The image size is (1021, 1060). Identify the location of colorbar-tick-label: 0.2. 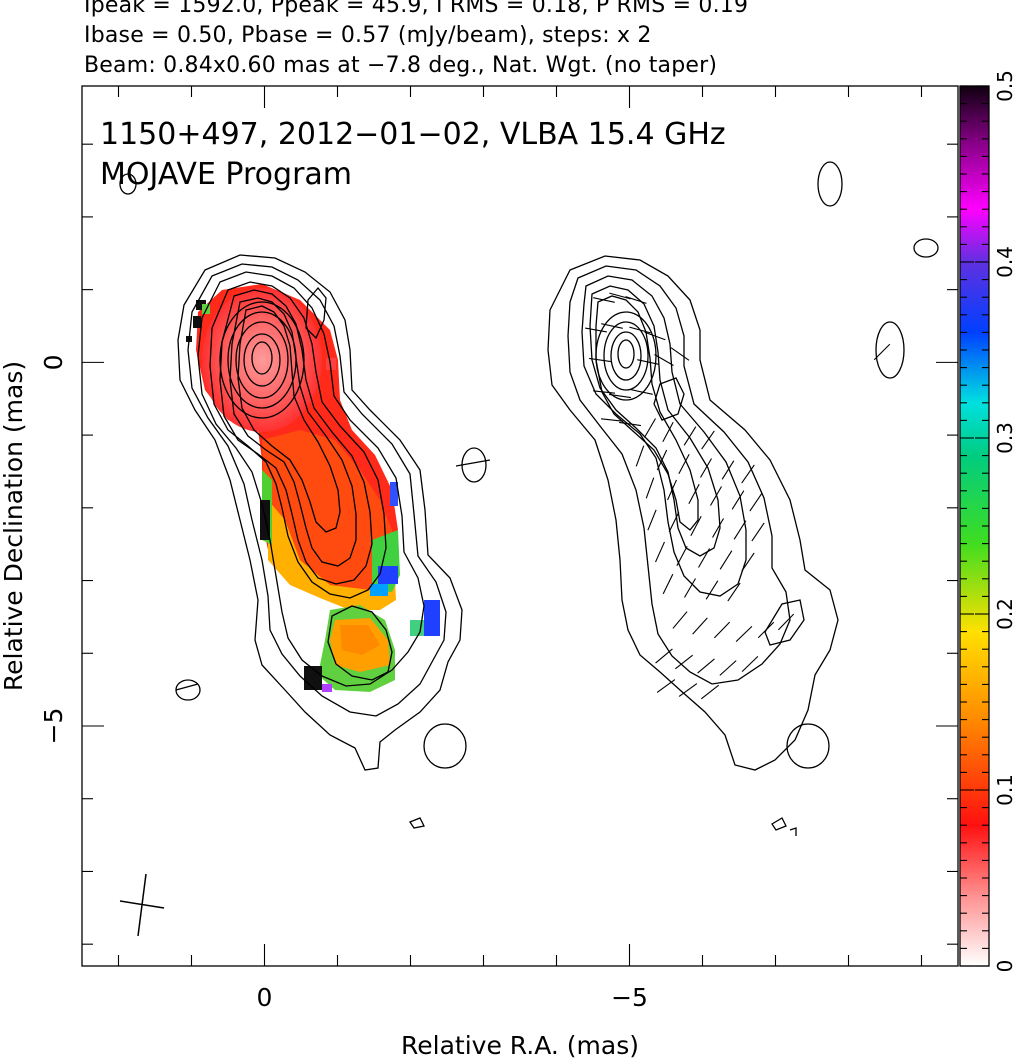
(1005, 614).